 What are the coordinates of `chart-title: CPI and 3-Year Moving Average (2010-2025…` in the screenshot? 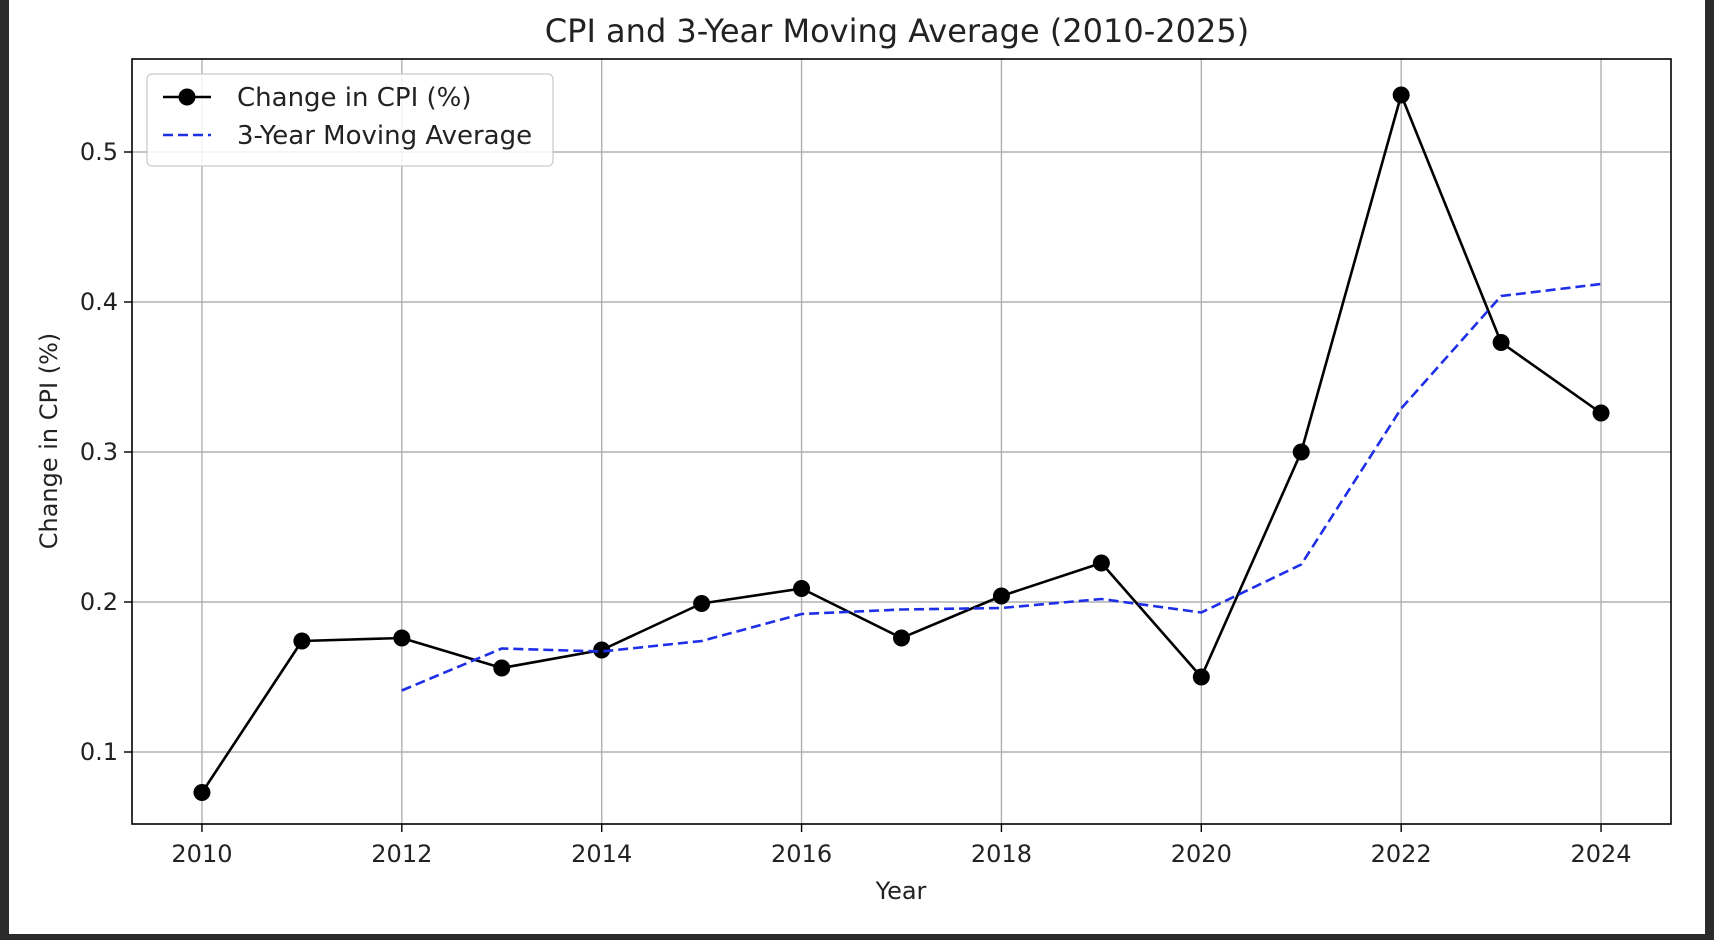 It's located at (897, 31).